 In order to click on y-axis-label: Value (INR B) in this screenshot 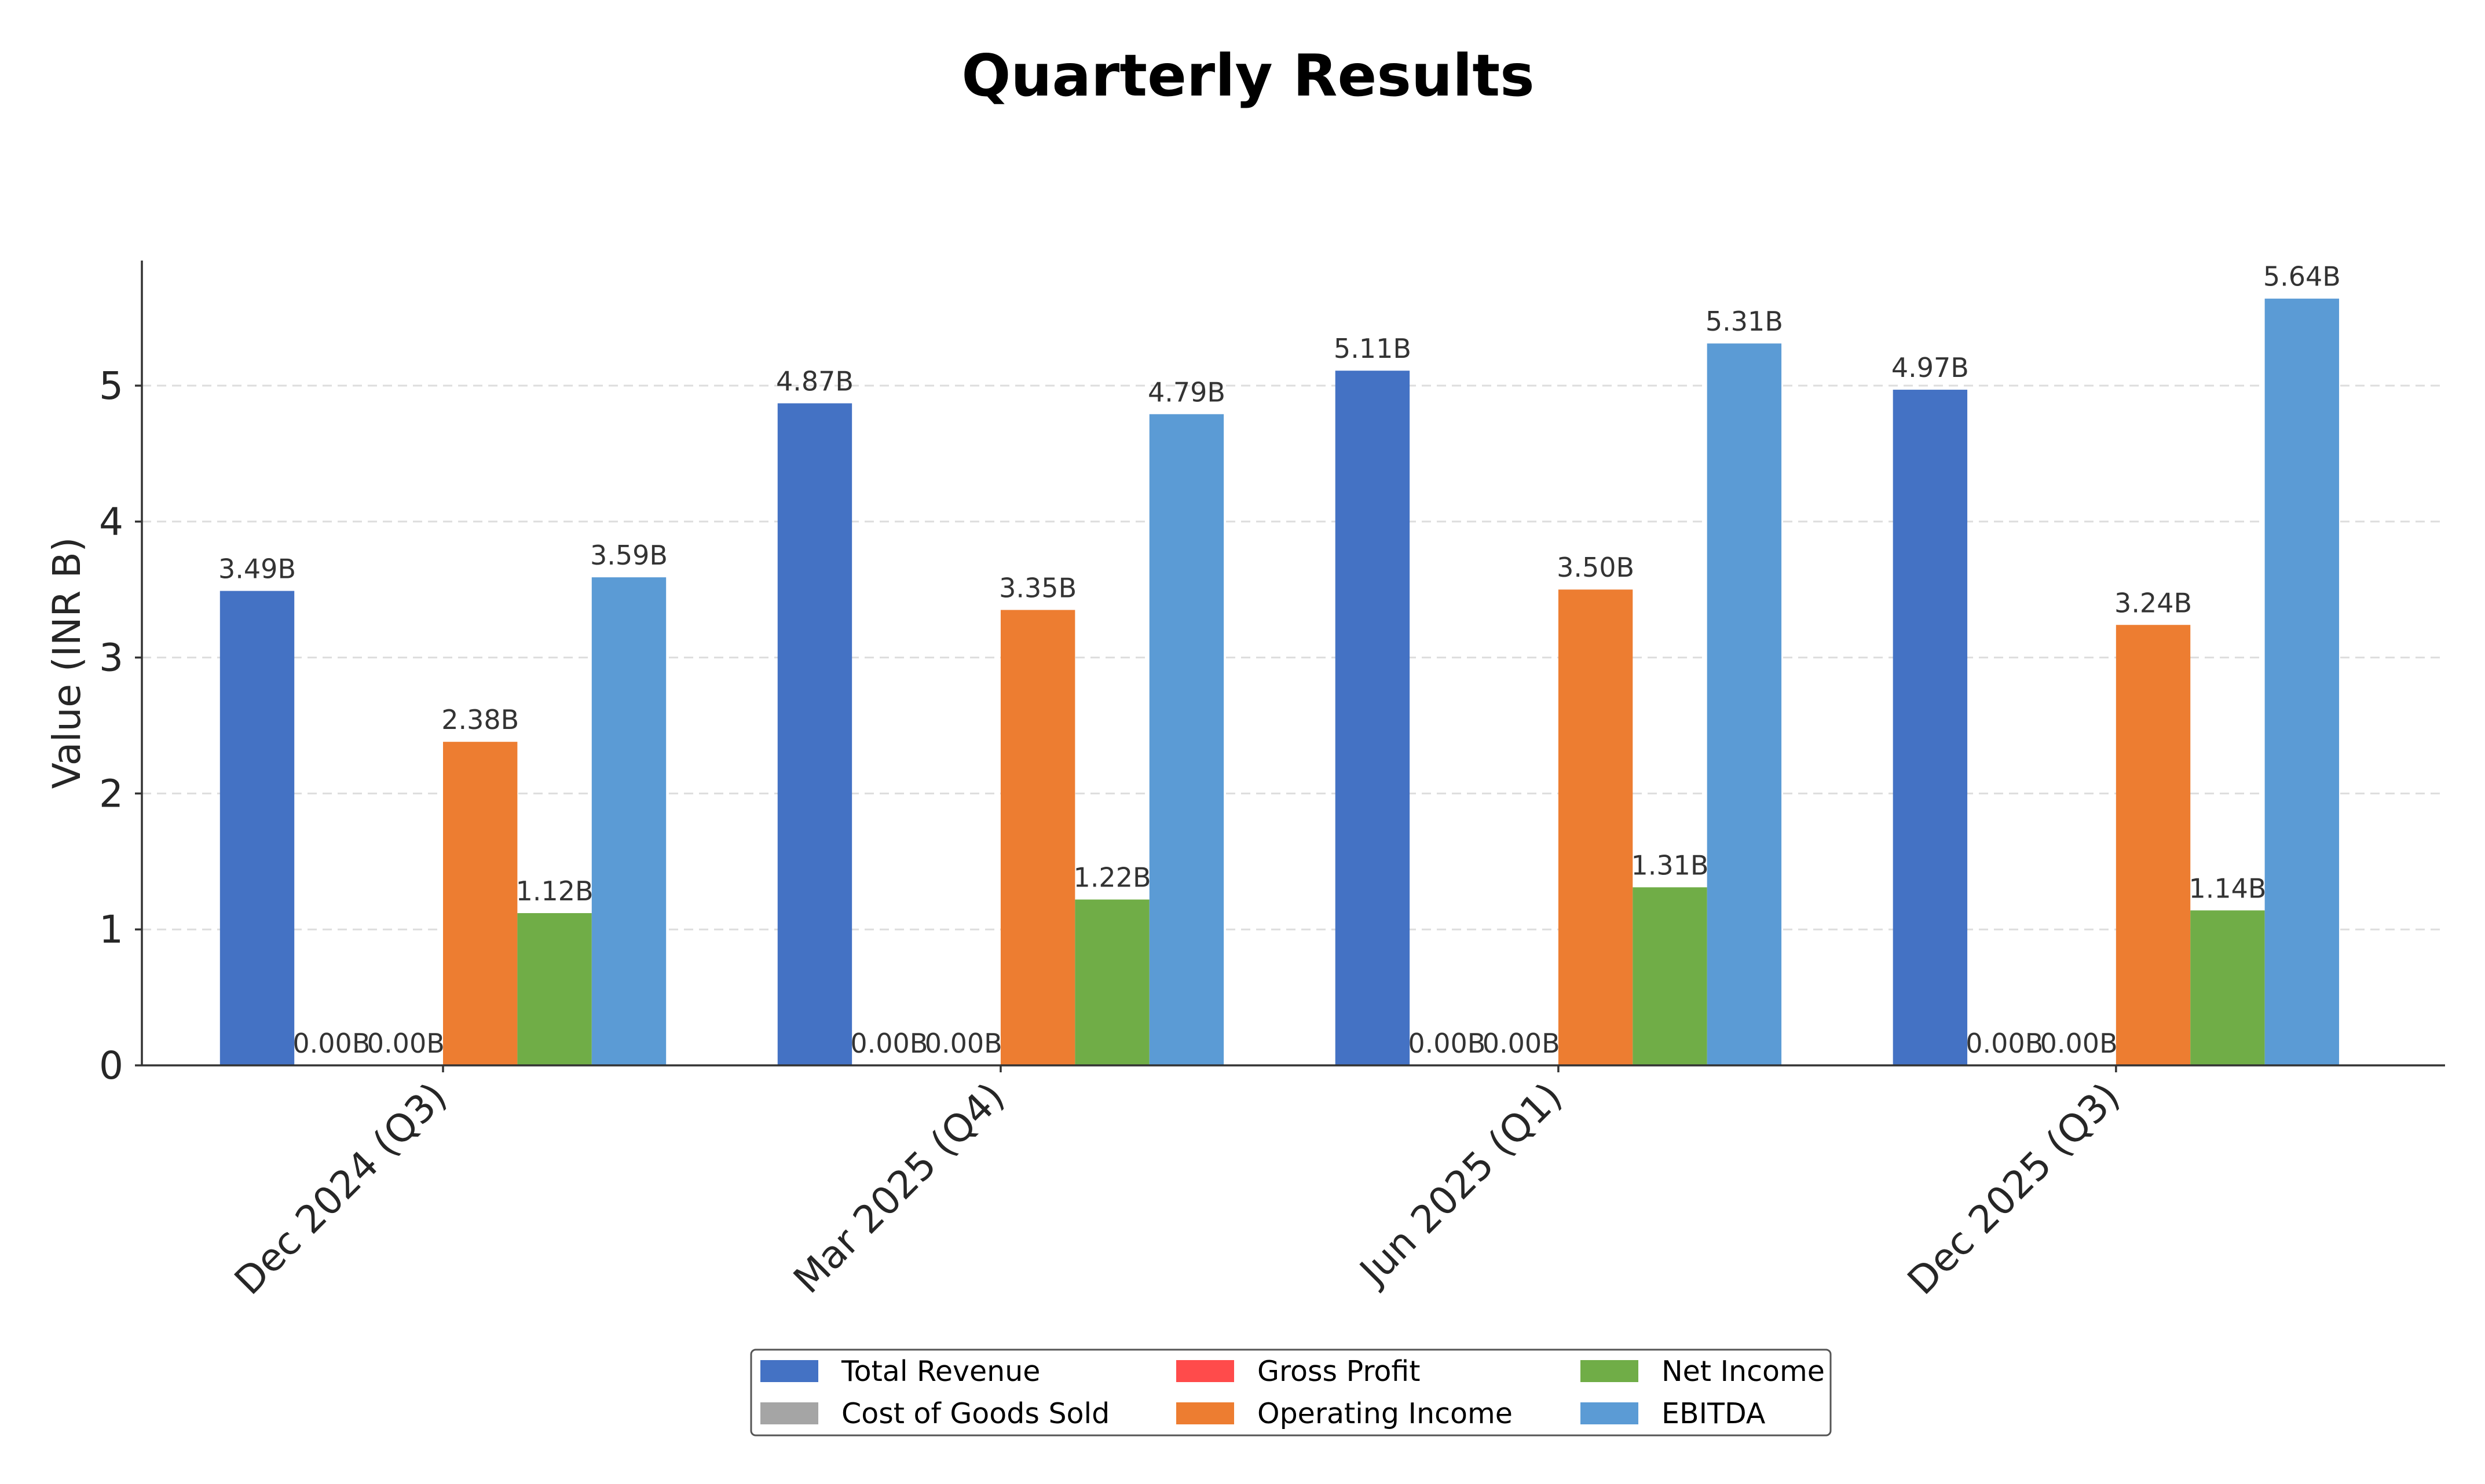, I will do `click(67, 663)`.